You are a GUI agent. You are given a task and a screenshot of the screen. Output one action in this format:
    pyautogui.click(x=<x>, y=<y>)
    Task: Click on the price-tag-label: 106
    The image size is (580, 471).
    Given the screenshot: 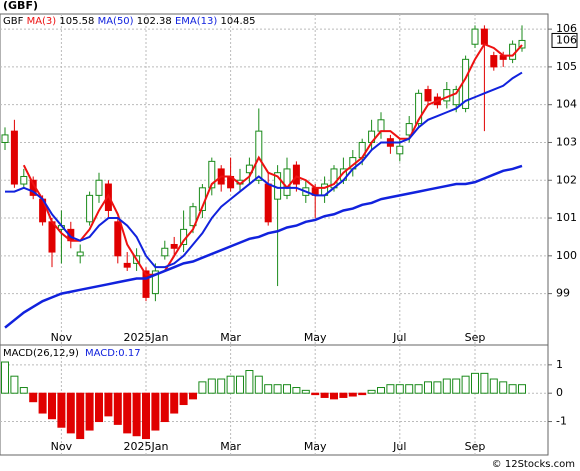 What is the action you would take?
    pyautogui.click(x=566, y=39)
    